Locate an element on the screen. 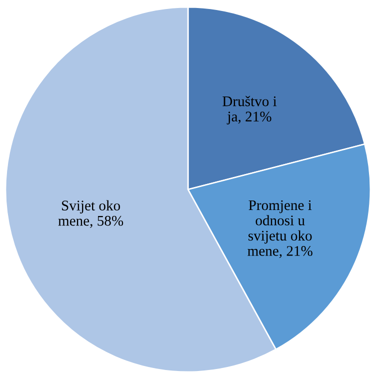 This screenshot has height=379, width=376. slice-label: Društvo i ja, 21% is located at coordinates (249, 110).